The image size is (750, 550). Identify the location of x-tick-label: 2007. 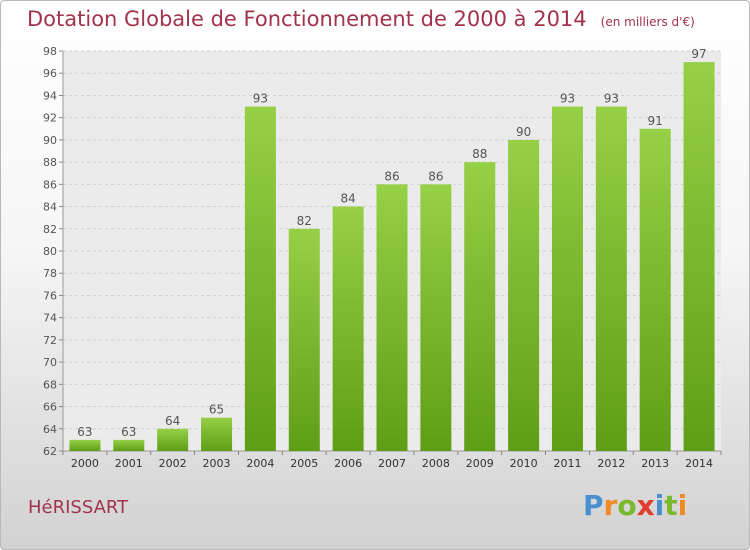
(392, 463).